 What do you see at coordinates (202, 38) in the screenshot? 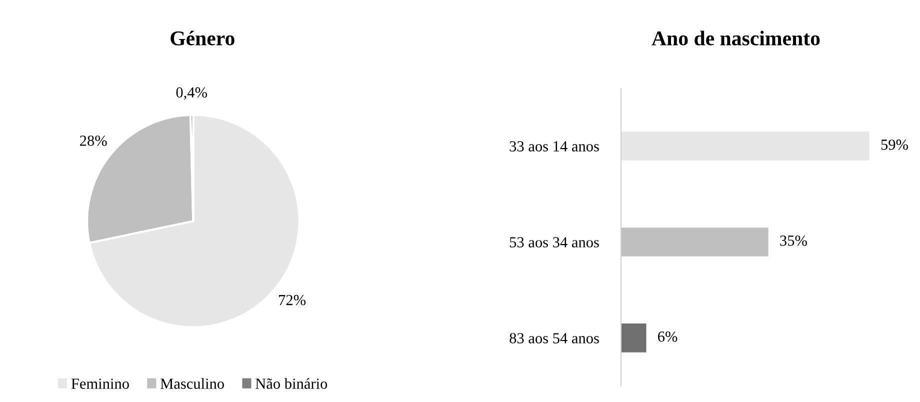
I see `chart-title: Género` at bounding box center [202, 38].